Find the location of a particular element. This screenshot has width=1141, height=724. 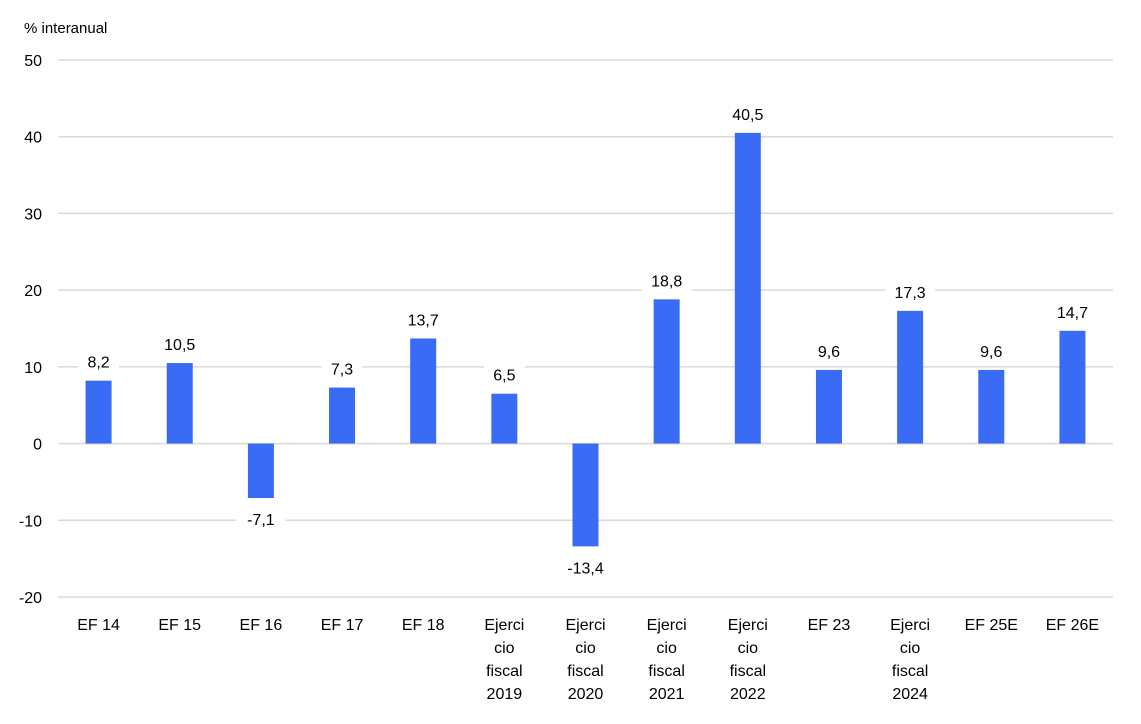

x-tick-label-line: EF 16 is located at coordinates (261, 625).